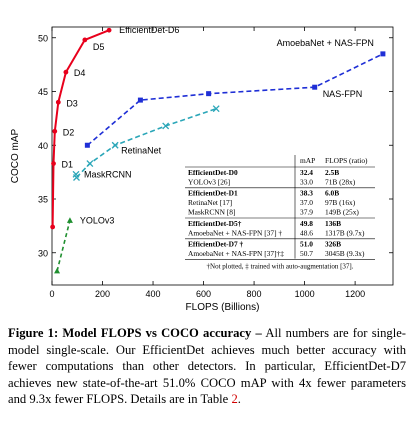 This screenshot has width=412, height=441. What do you see at coordinates (99, 47) in the screenshot?
I see `point-label-d5: D5` at bounding box center [99, 47].